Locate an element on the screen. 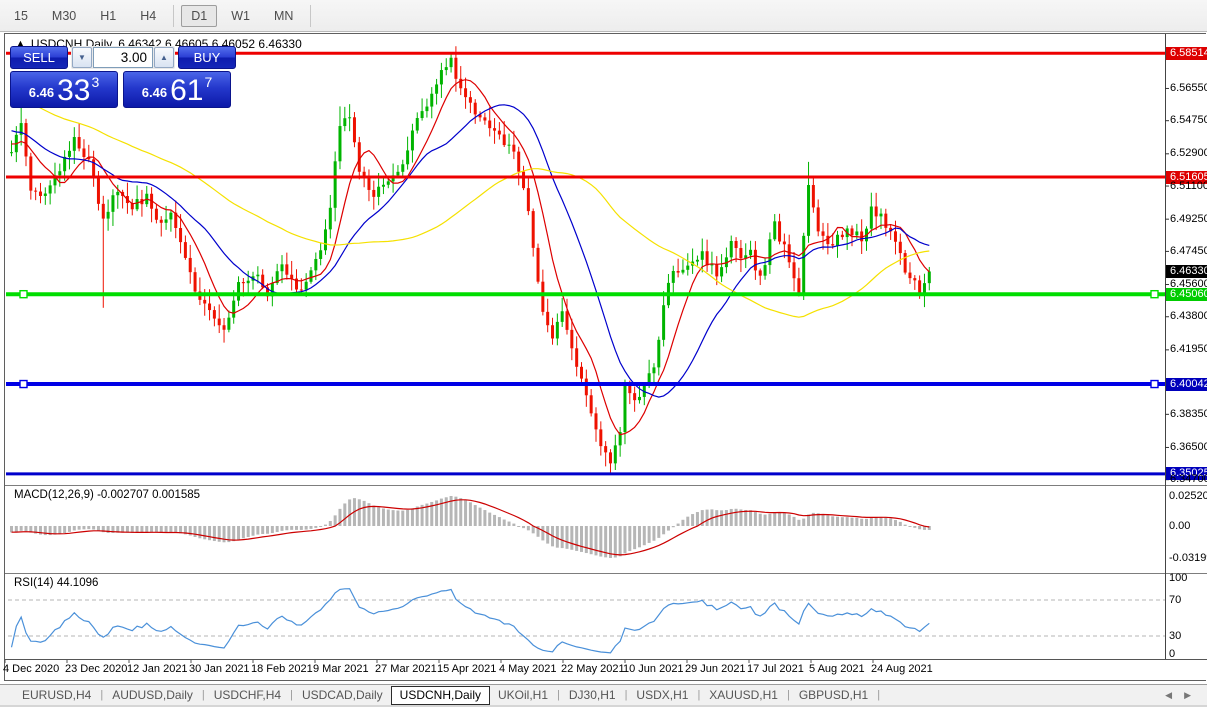  tab-dj30-h1: DJ30,H1 is located at coordinates (592, 695).